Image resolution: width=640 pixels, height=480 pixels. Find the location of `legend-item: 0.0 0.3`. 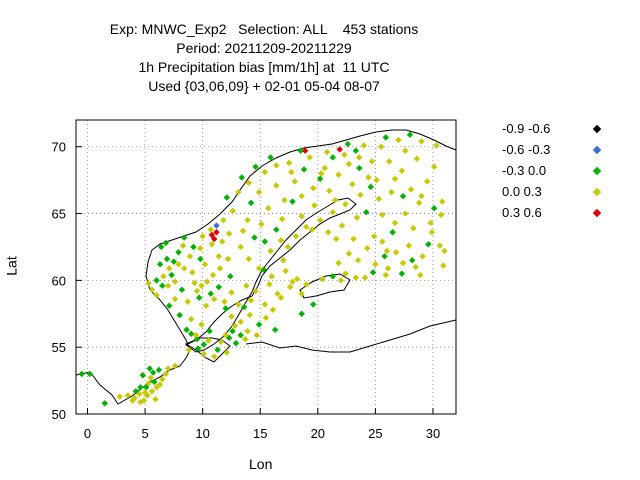

legend-item: 0.0 0.3 is located at coordinates (550, 194).